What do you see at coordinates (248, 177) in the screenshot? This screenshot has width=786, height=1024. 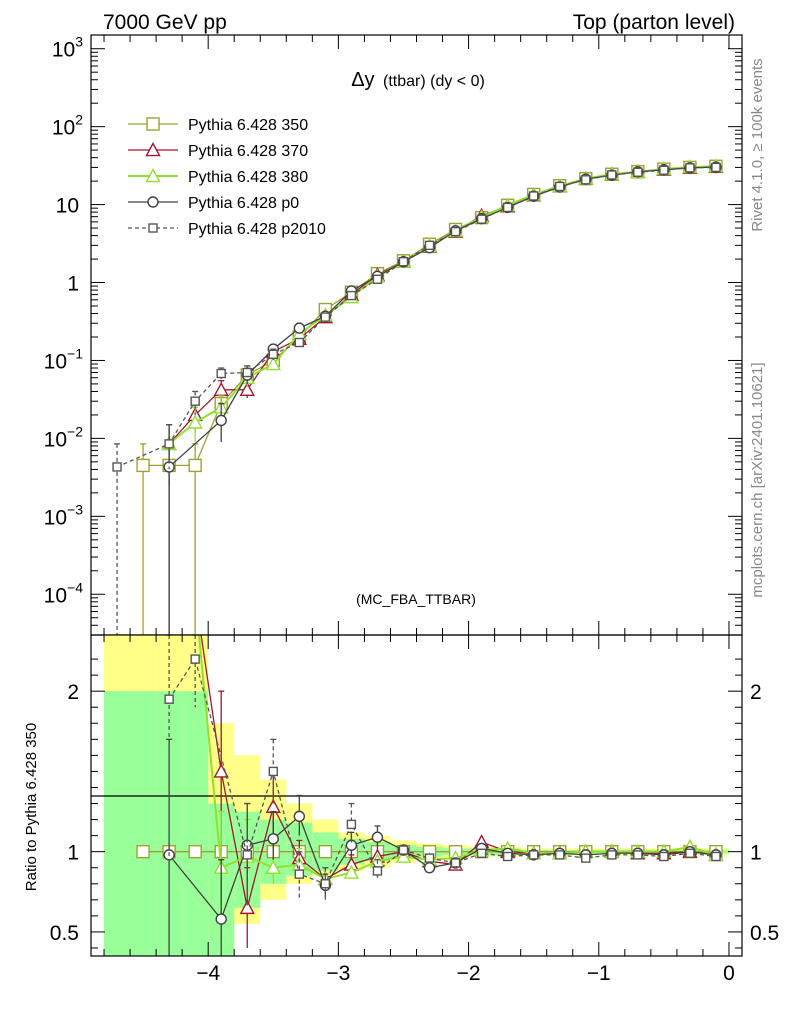 I see `legend-label: Pythia 6.428 380` at bounding box center [248, 177].